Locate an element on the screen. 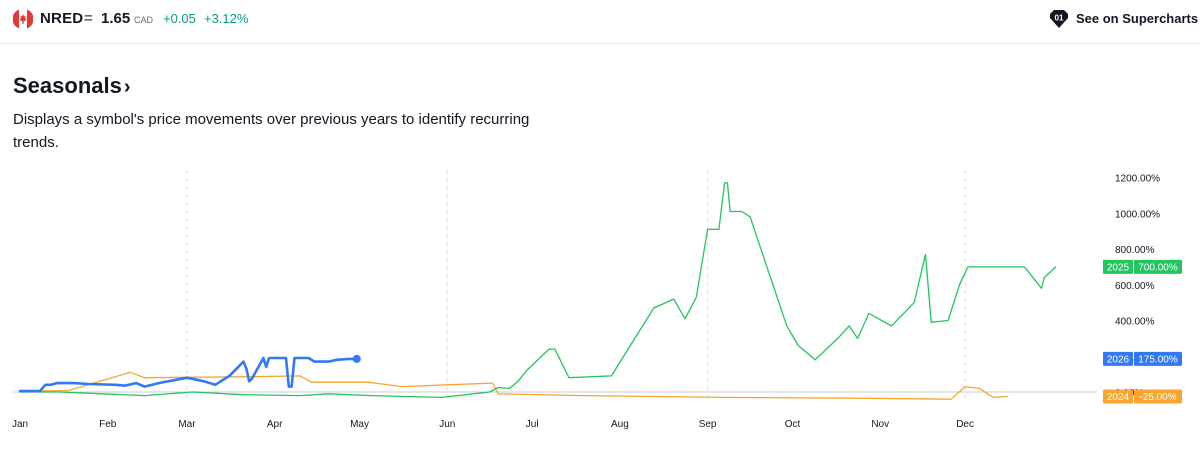  series-value-badge-2025 is located at coordinates (1158, 266).